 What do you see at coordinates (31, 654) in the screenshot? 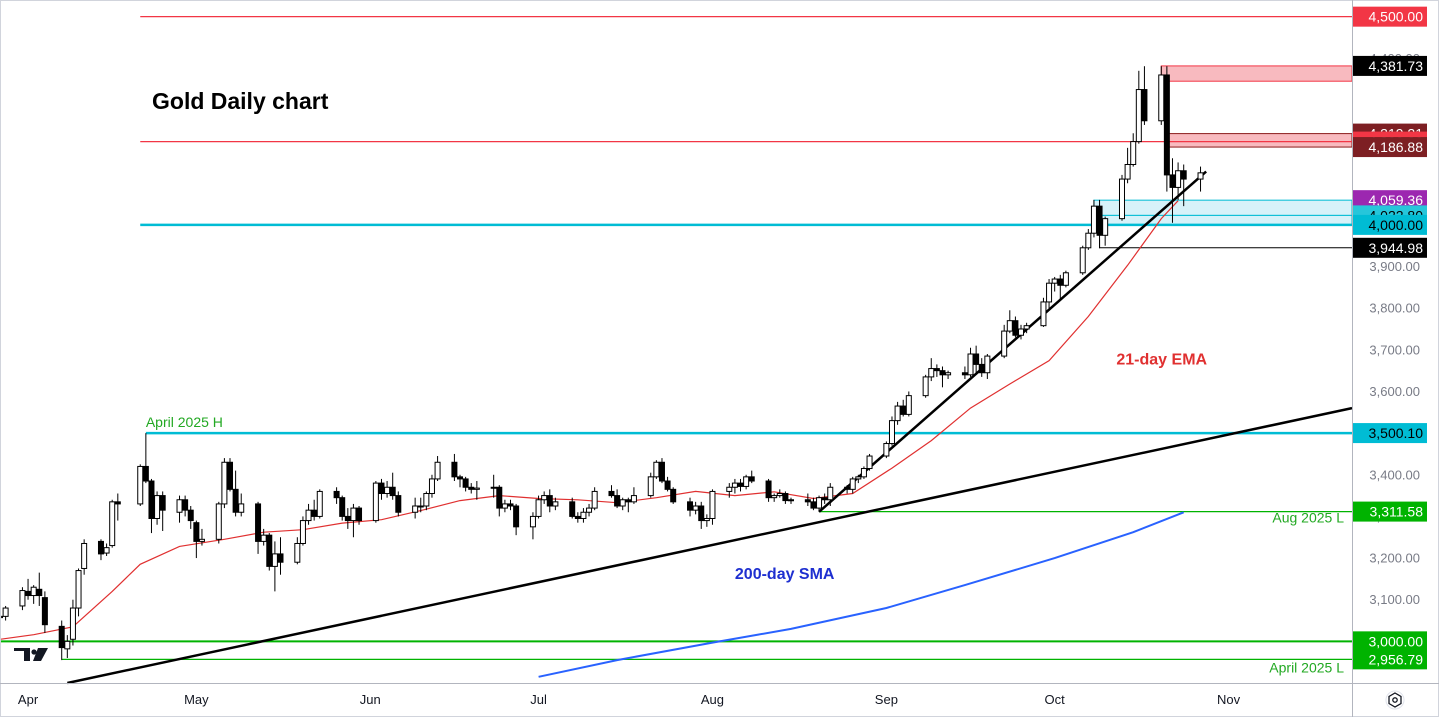
I see `tradingview-logo` at bounding box center [31, 654].